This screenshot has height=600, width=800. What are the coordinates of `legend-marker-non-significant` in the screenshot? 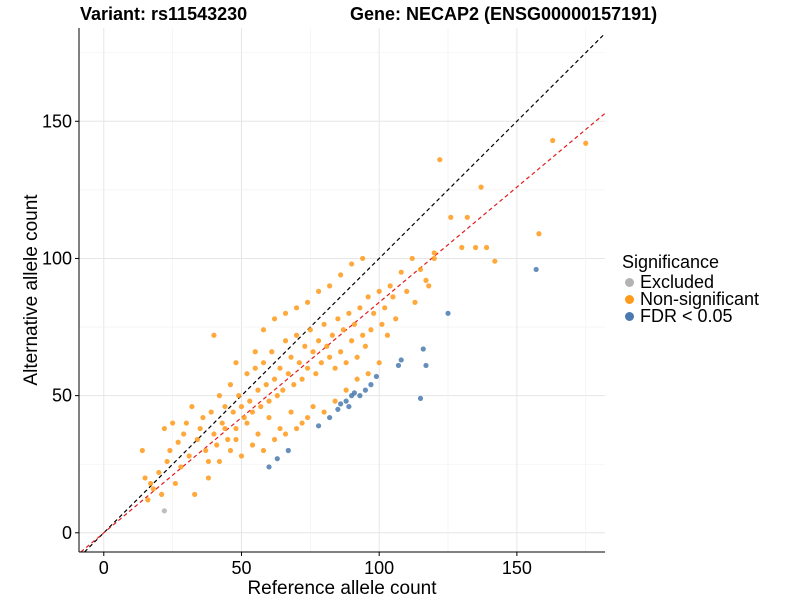 It's located at (629, 299).